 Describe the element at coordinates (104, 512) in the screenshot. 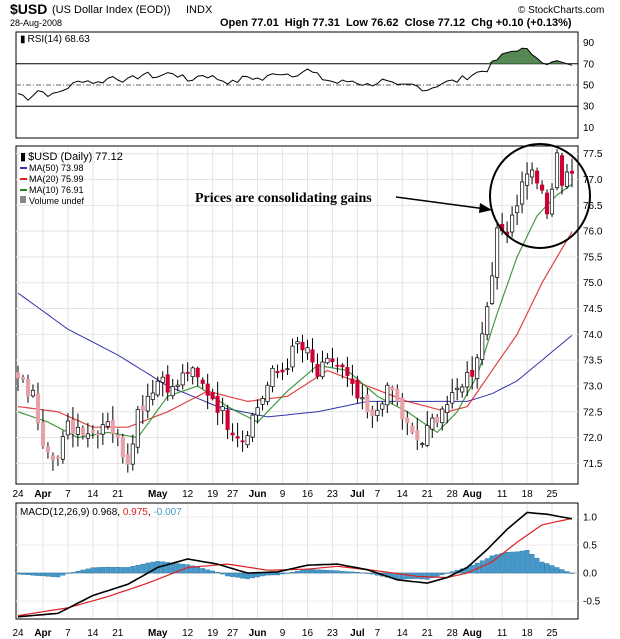

I see `macd-value: 0.968` at that location.